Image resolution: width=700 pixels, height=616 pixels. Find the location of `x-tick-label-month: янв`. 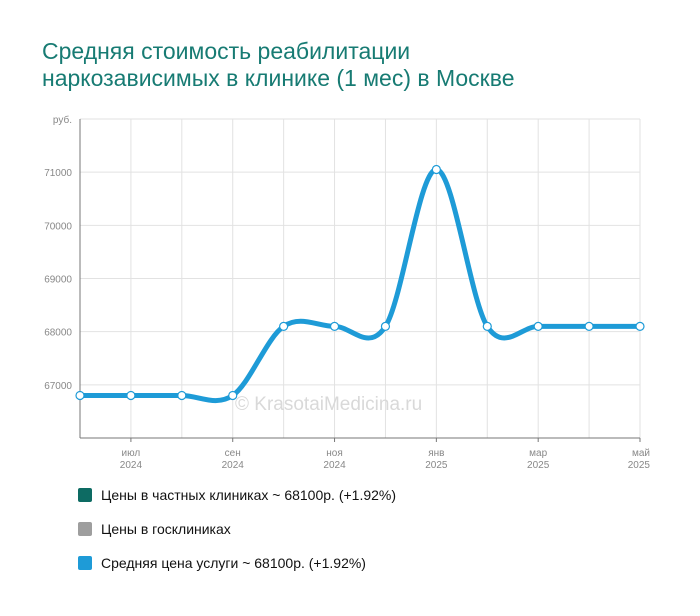

x-tick-label-month: янв is located at coordinates (436, 453).